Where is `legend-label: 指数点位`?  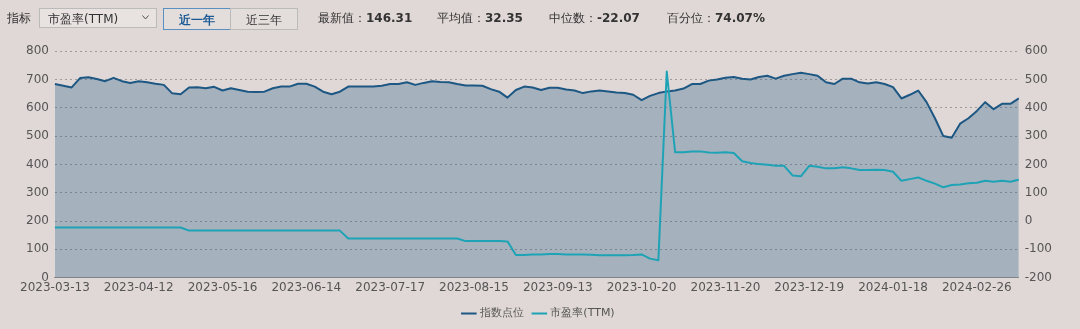 legend-label: 指数点位 is located at coordinates (501, 313).